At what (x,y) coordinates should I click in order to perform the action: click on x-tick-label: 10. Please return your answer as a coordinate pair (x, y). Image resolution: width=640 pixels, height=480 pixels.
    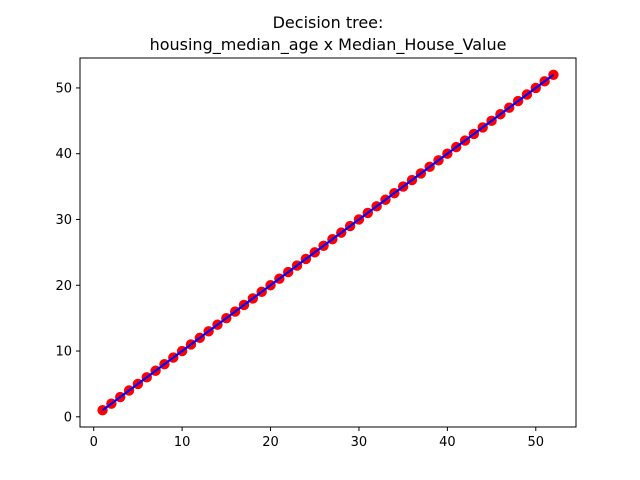
    Looking at the image, I should click on (182, 442).